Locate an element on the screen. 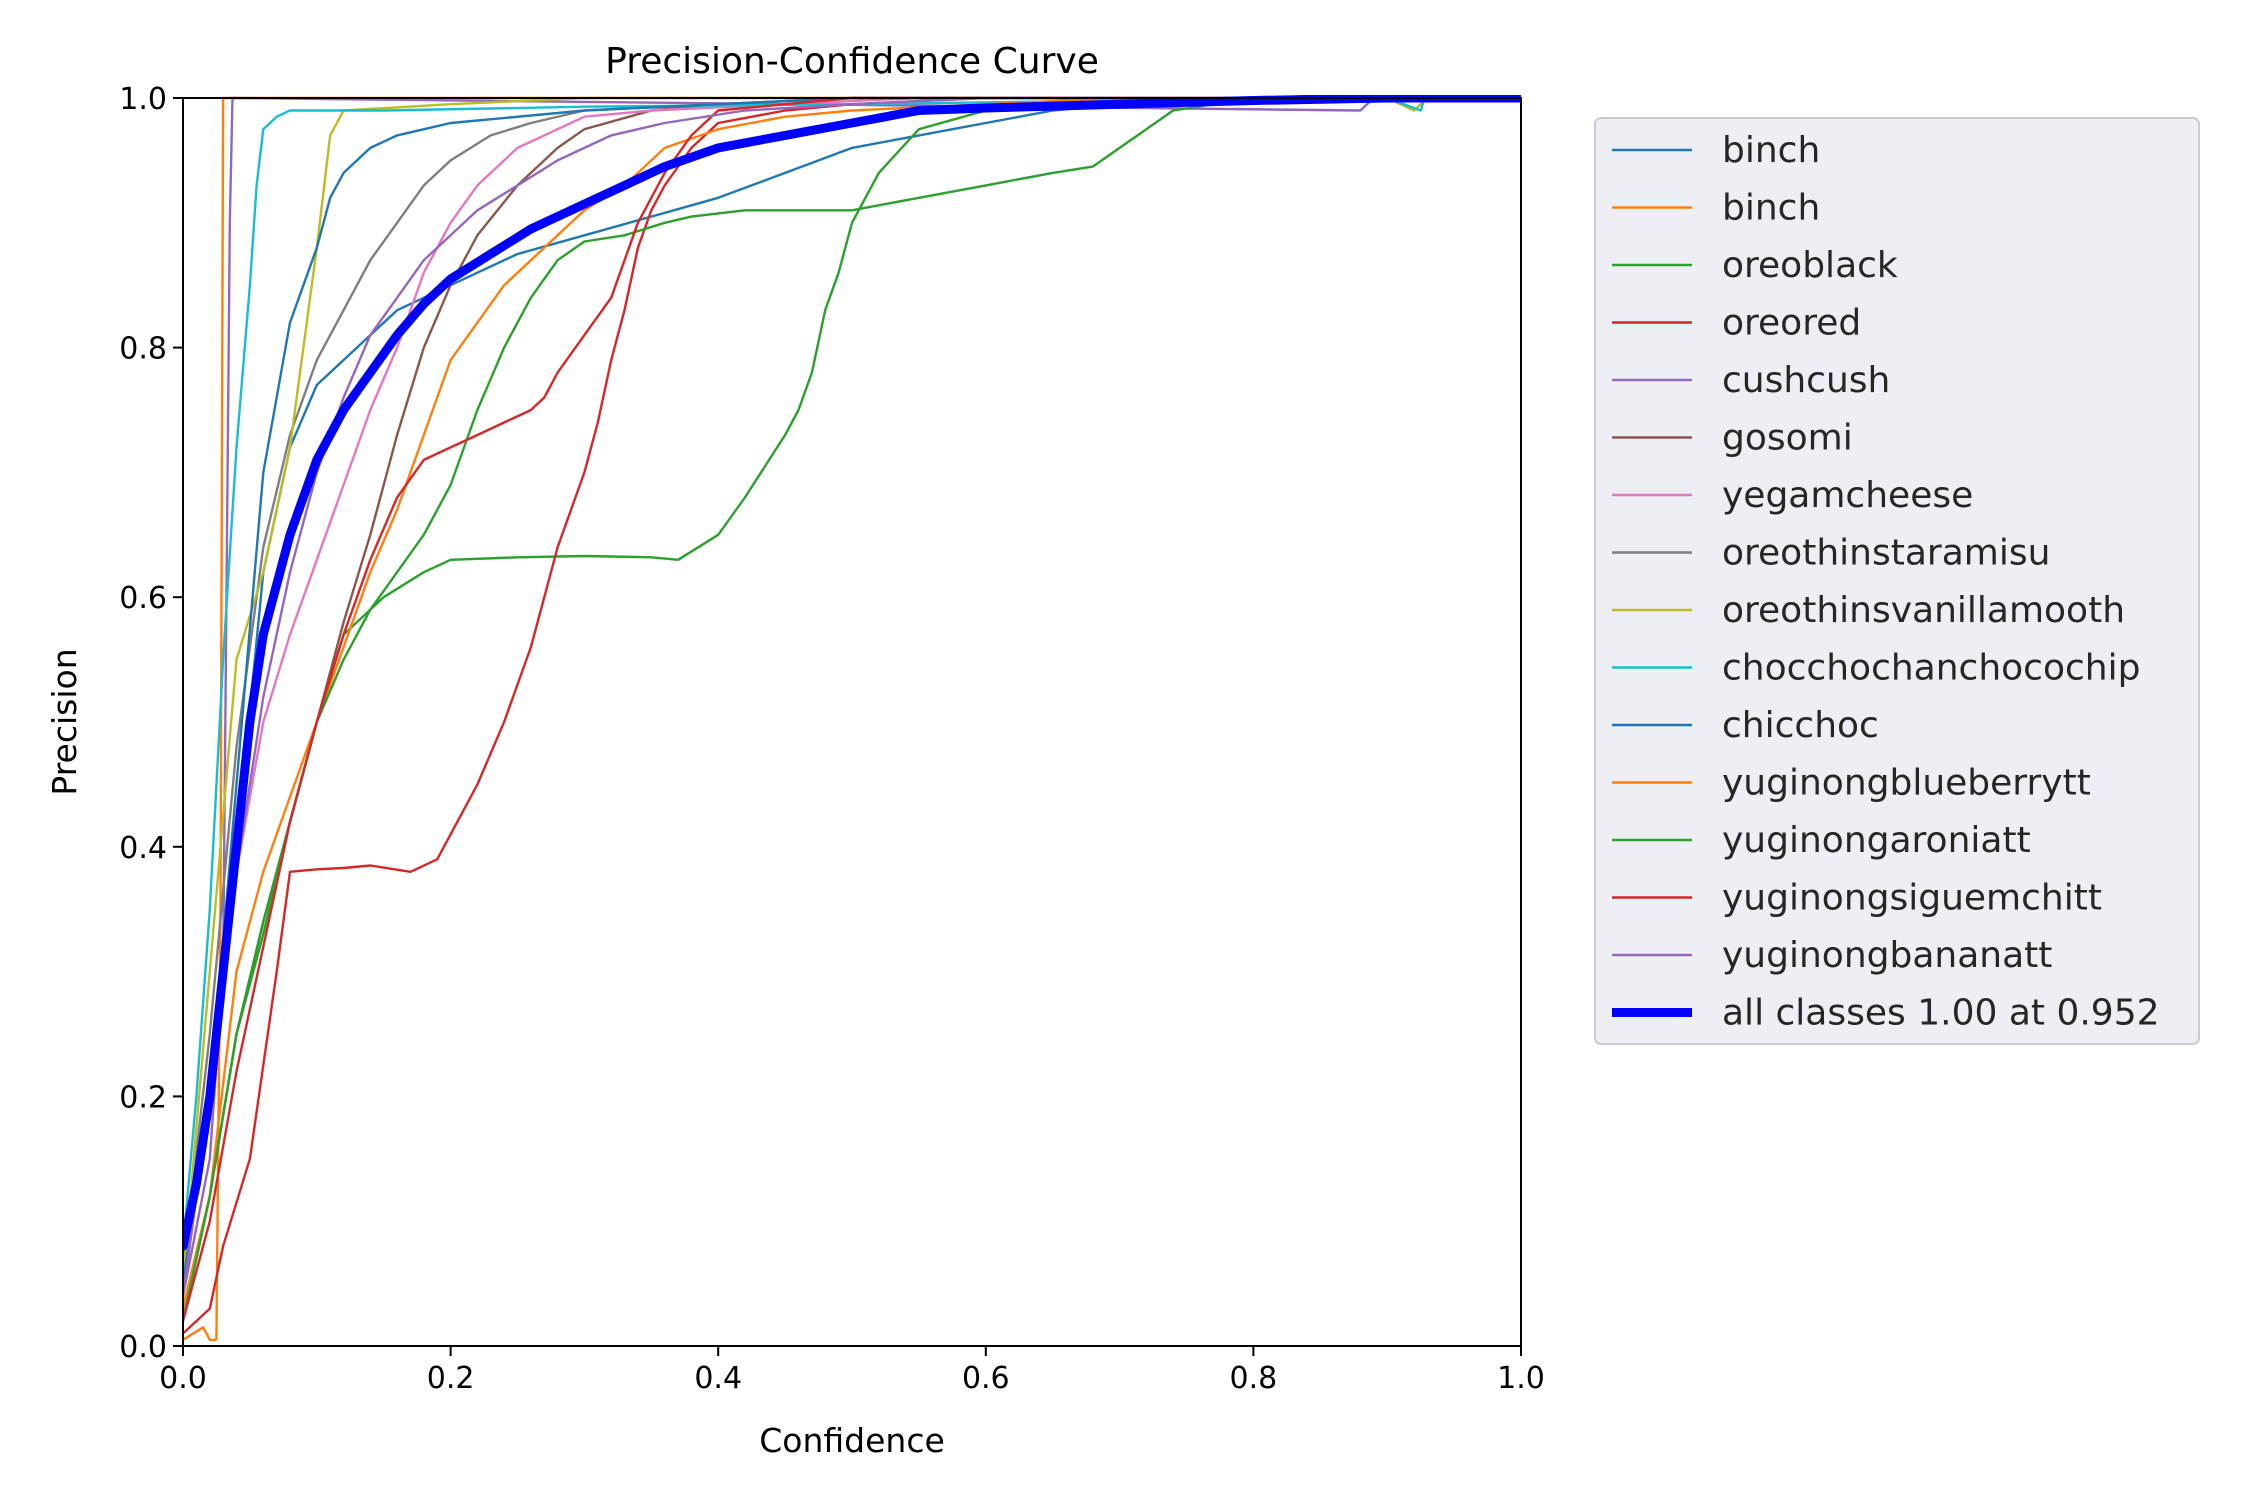 The height and width of the screenshot is (1500, 2250). x-tick-label: 1.0 is located at coordinates (1521, 1378).